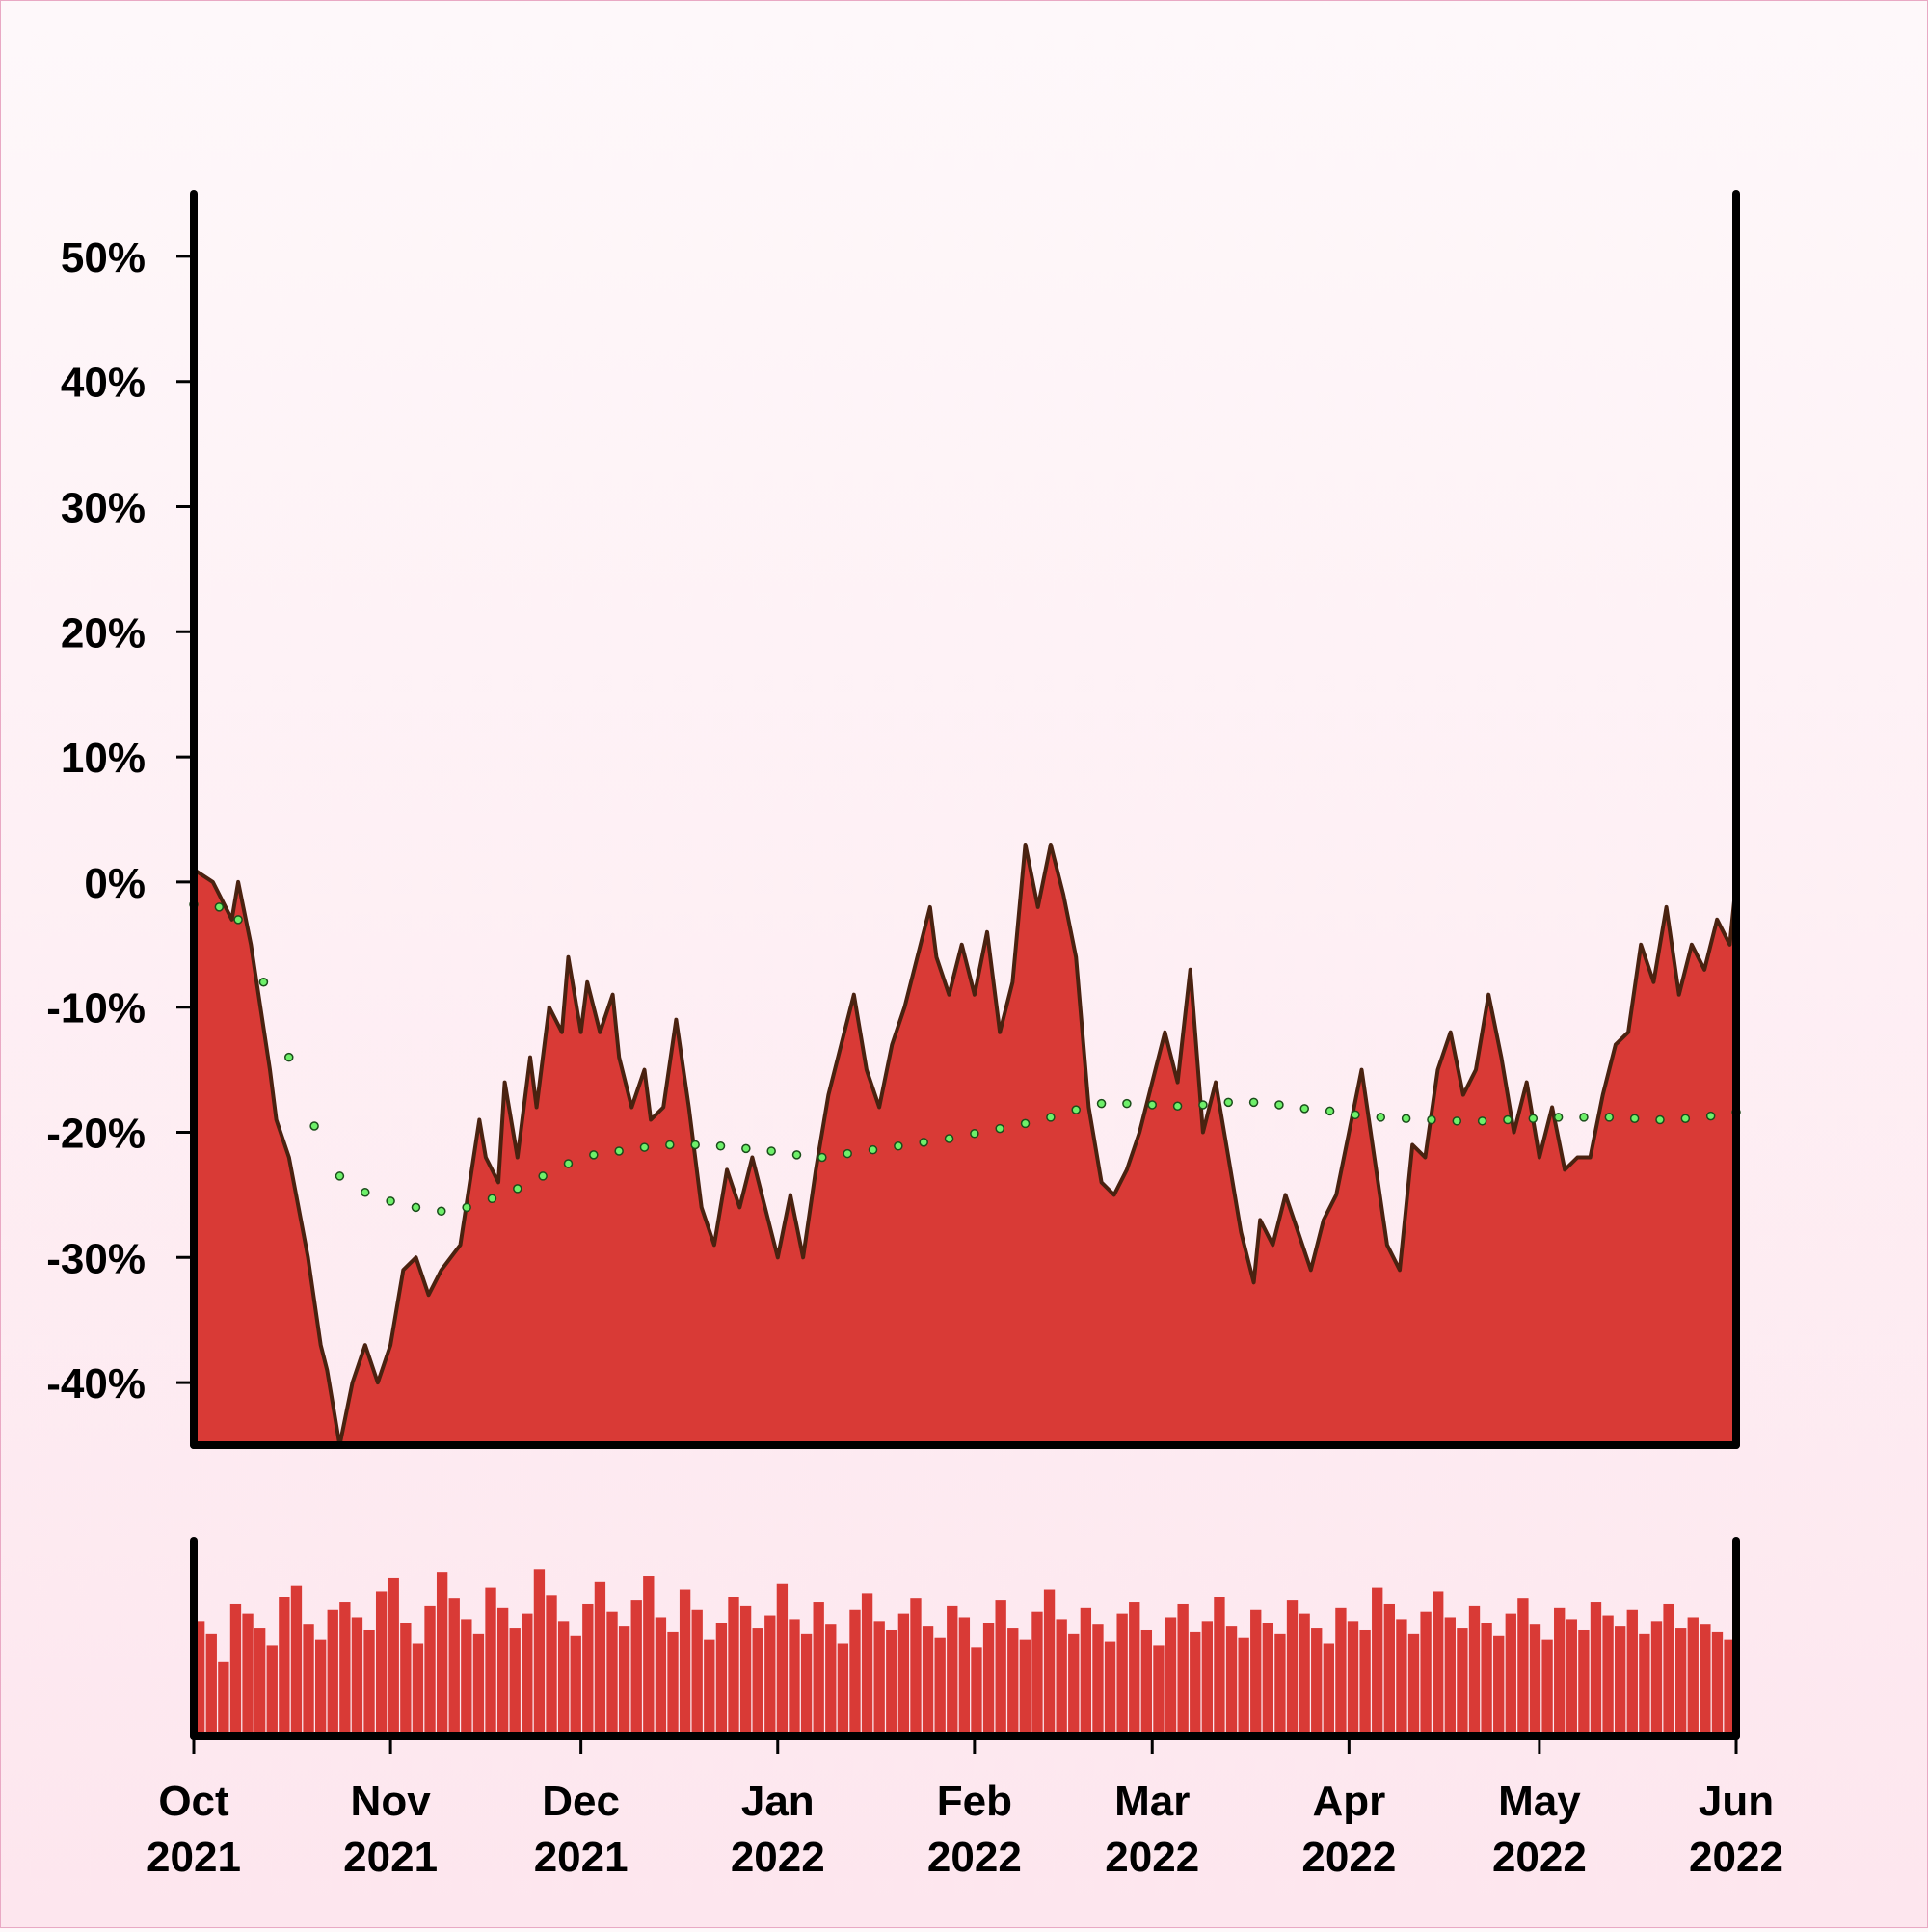 This screenshot has height=1932, width=1928. I want to click on x-tick-month: Jan, so click(778, 1802).